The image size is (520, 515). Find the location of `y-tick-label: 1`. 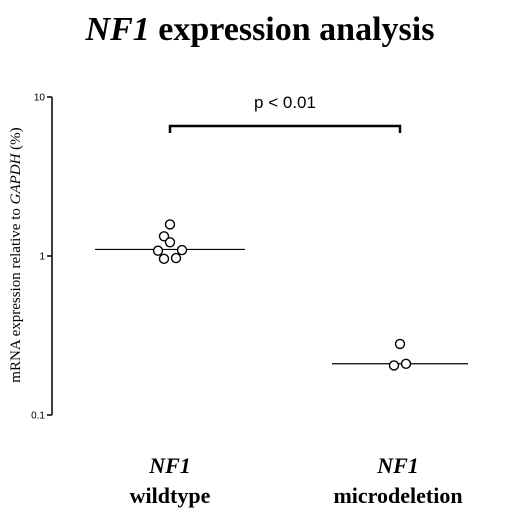

y-tick-label: 1 is located at coordinates (42, 257).